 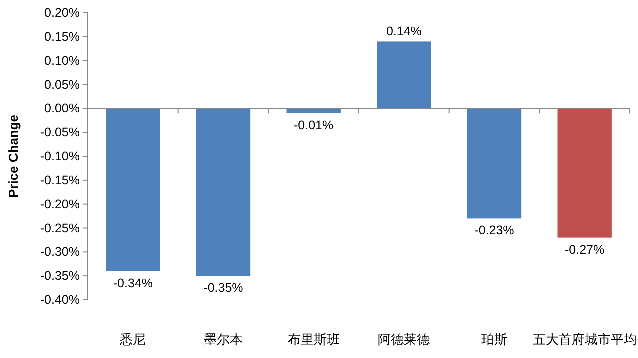 What do you see at coordinates (60, 300) in the screenshot?
I see `y-tick-label: -0.40%` at bounding box center [60, 300].